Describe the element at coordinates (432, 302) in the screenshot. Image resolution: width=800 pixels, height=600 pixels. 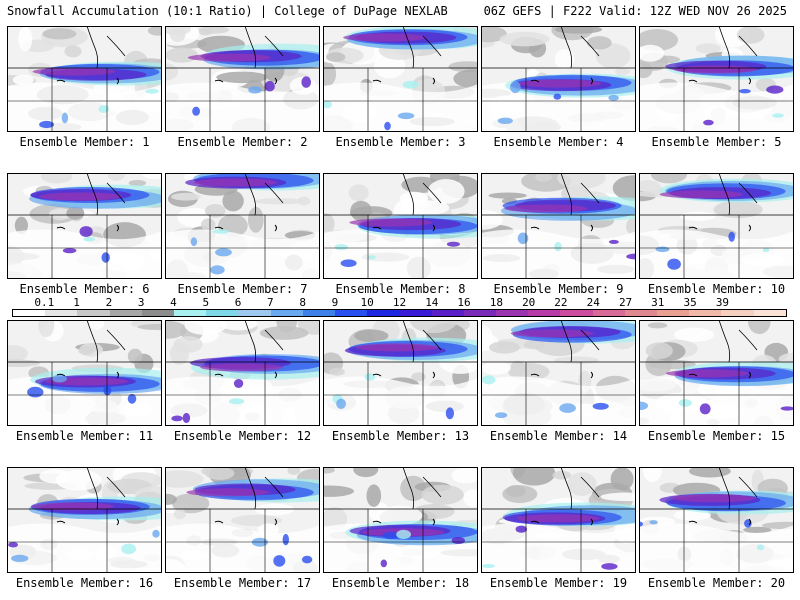
I see `colorbar-tick-label: 14` at that location.